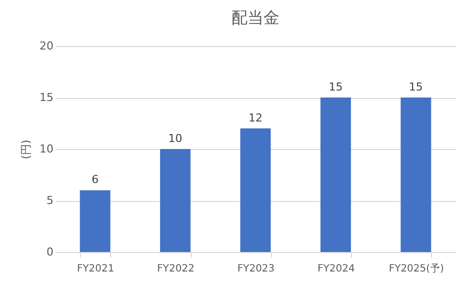 This screenshot has width=471, height=283. What do you see at coordinates (47, 149) in the screenshot?
I see `y-tick-label: 10` at bounding box center [47, 149].